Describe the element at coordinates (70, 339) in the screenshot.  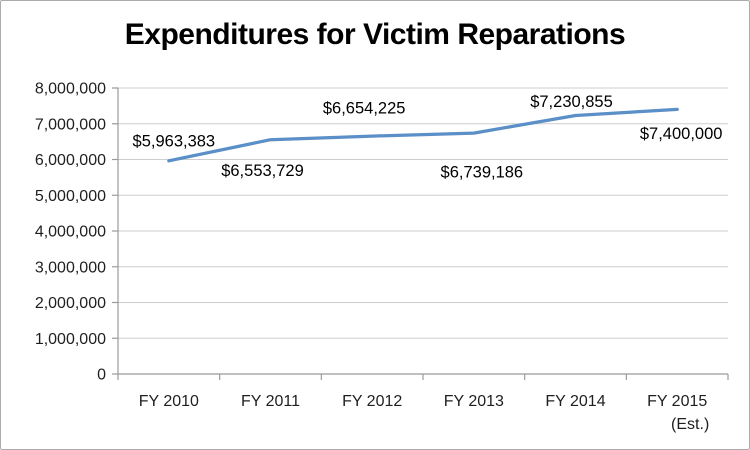
I see `y-axis-tick-label: 1,000,000` at that location.